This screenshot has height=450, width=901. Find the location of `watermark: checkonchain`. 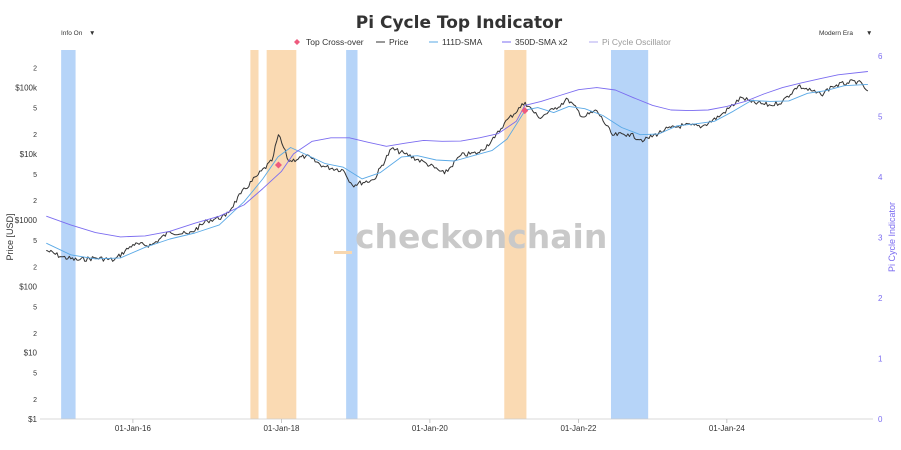

watermark: checkonchain is located at coordinates (470, 236).